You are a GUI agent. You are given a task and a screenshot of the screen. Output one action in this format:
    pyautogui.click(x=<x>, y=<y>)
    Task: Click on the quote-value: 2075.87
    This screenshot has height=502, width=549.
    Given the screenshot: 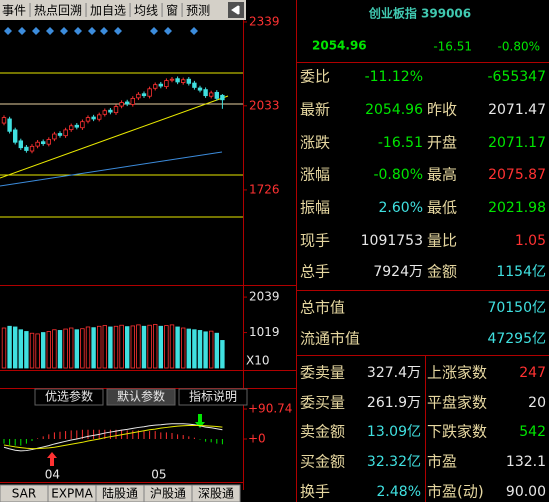 What is the action you would take?
    pyautogui.click(x=517, y=175)
    